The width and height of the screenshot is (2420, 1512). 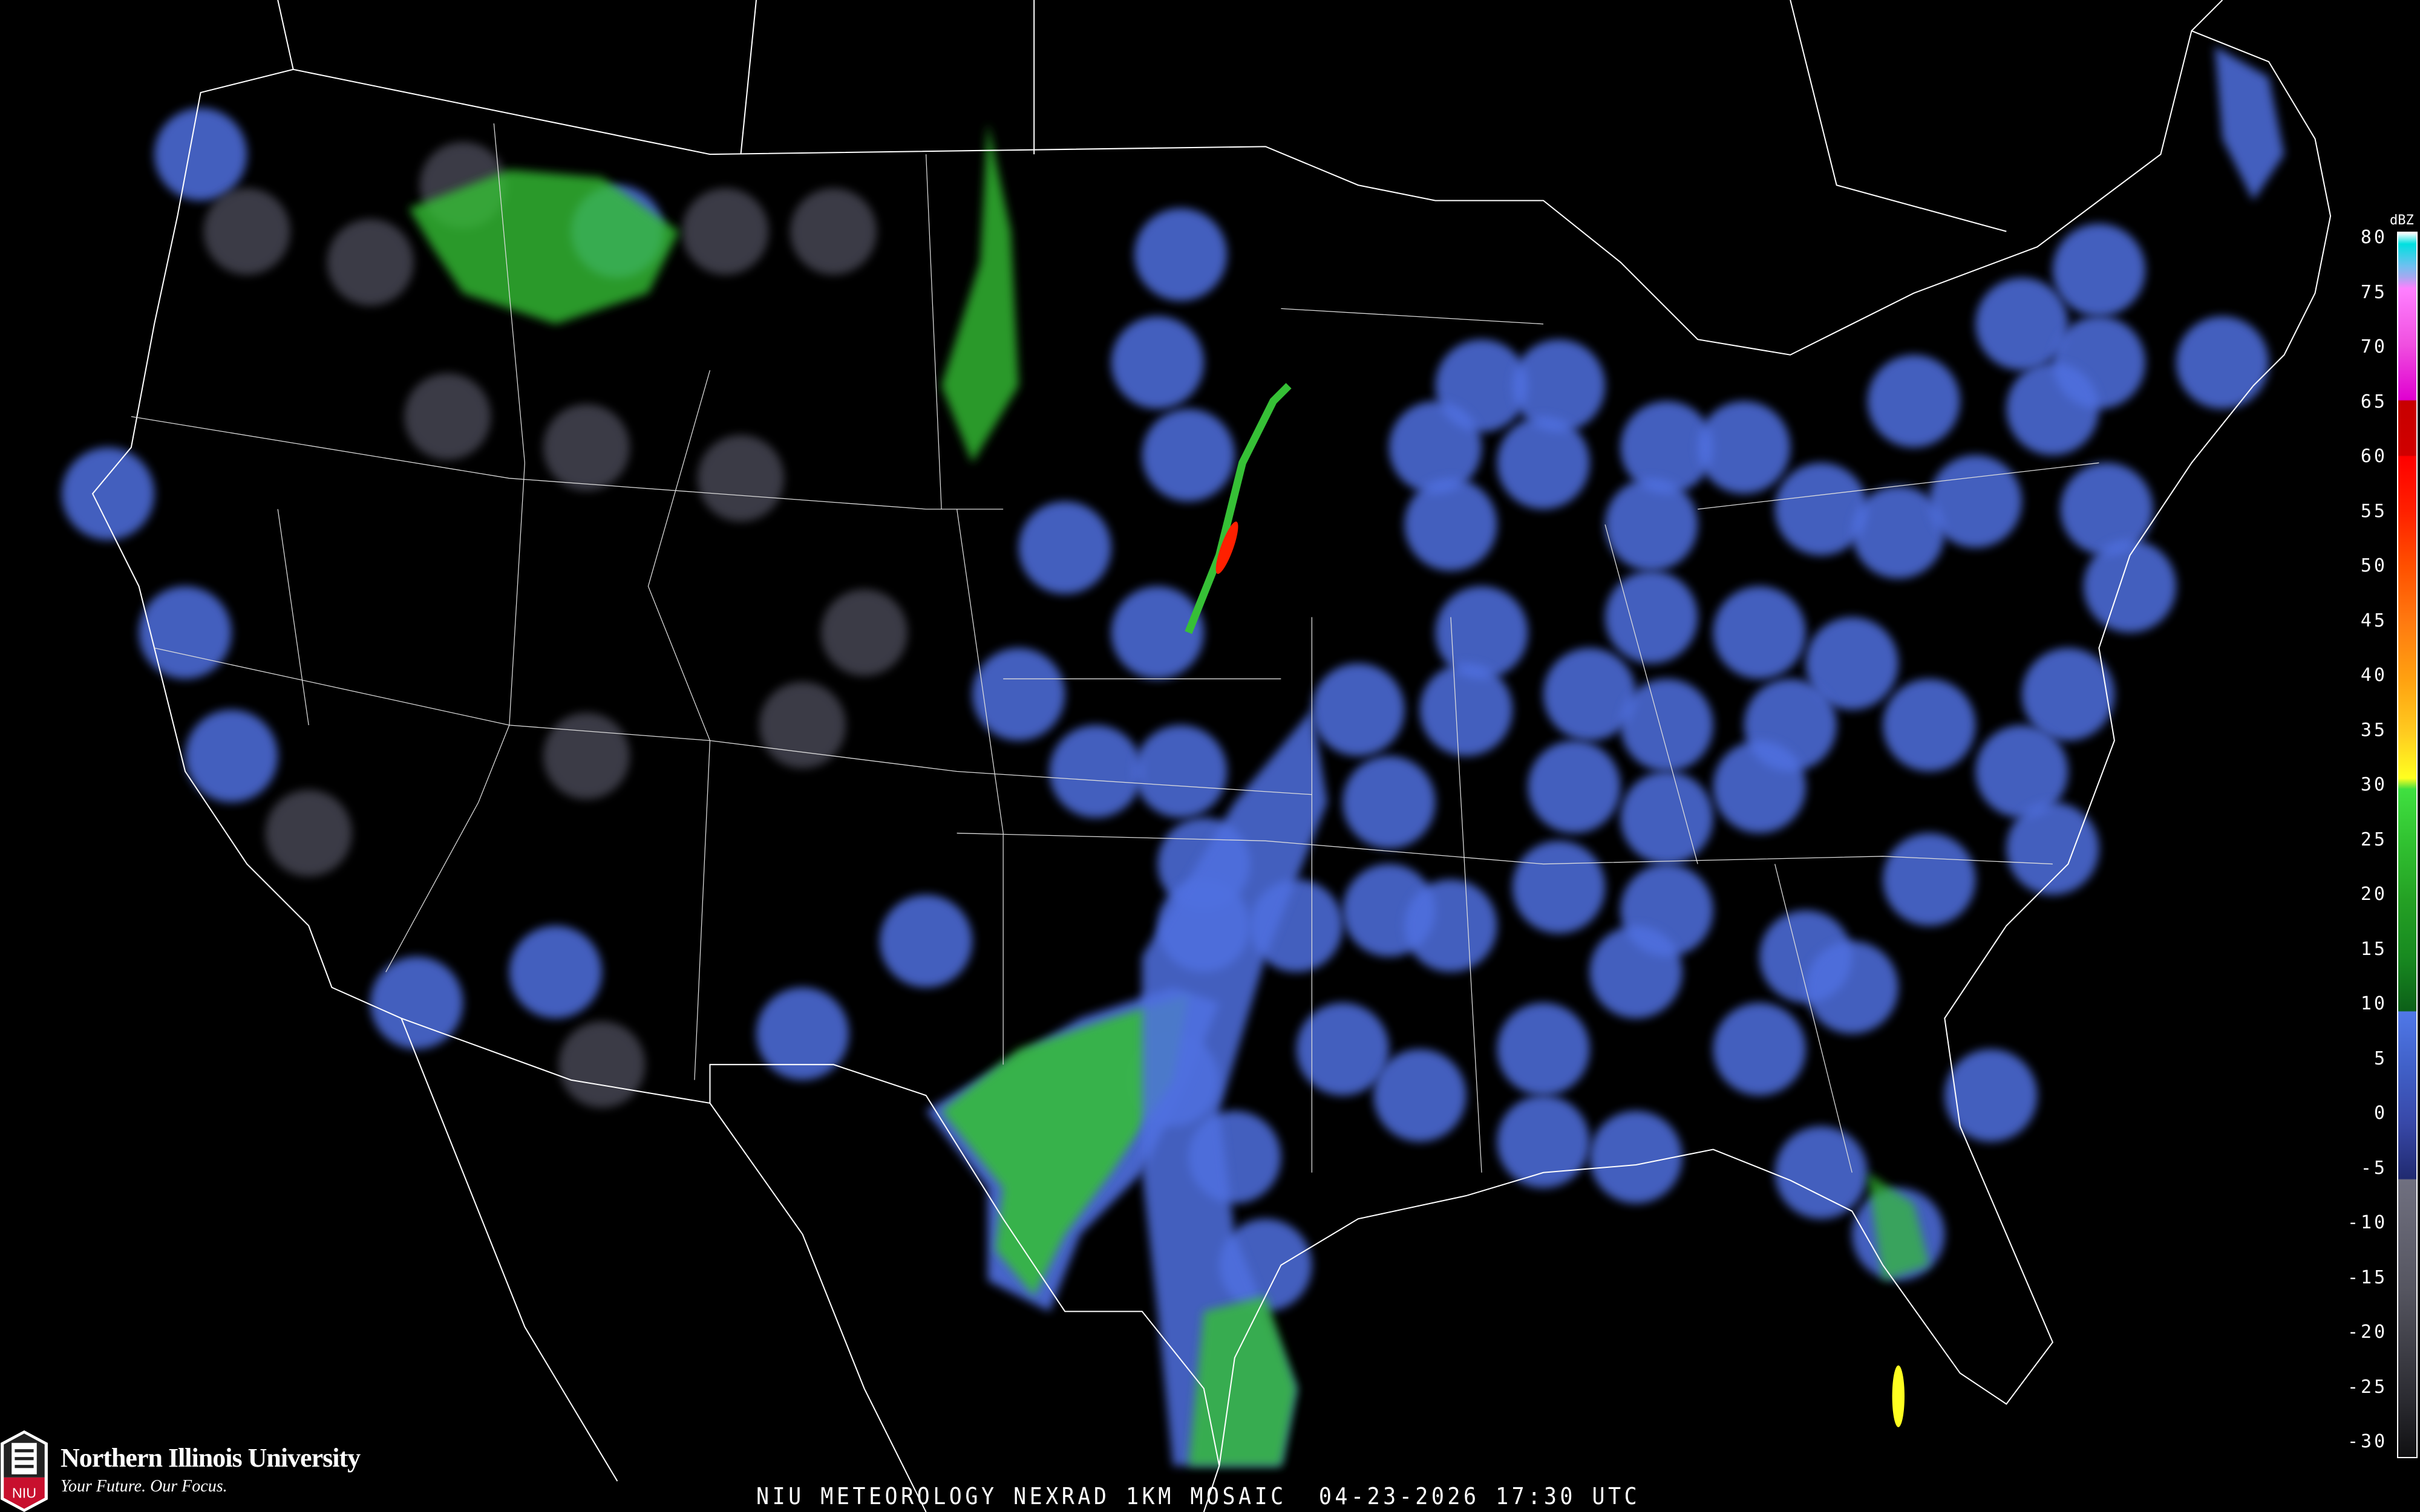 What do you see at coordinates (2373, 402) in the screenshot?
I see `legend-label: 65` at bounding box center [2373, 402].